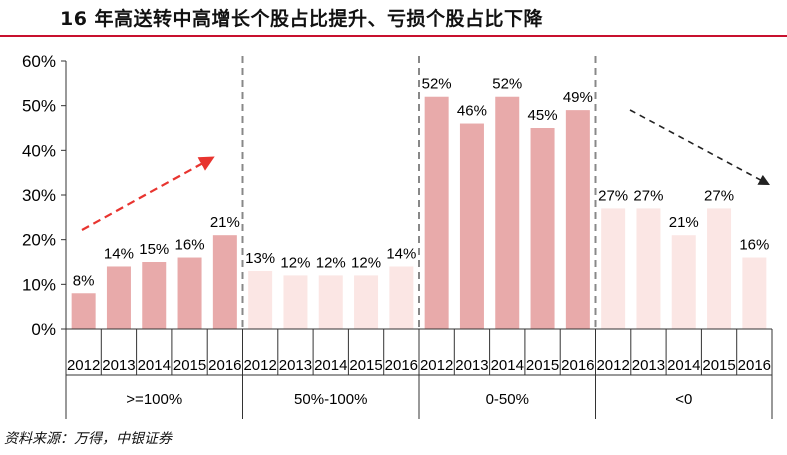 The width and height of the screenshot is (787, 455). I want to click on chart-title: 16 年高送转中高增长个股占比提升、亏损个股占比下降, so click(302, 19).